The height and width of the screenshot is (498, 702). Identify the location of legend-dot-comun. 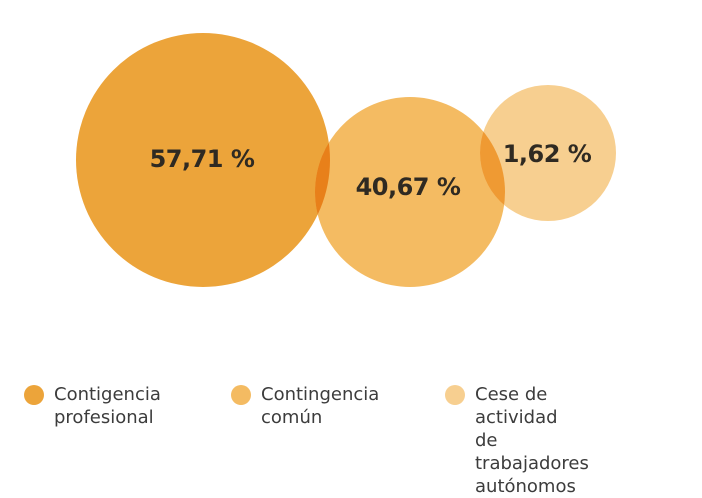
(241, 395).